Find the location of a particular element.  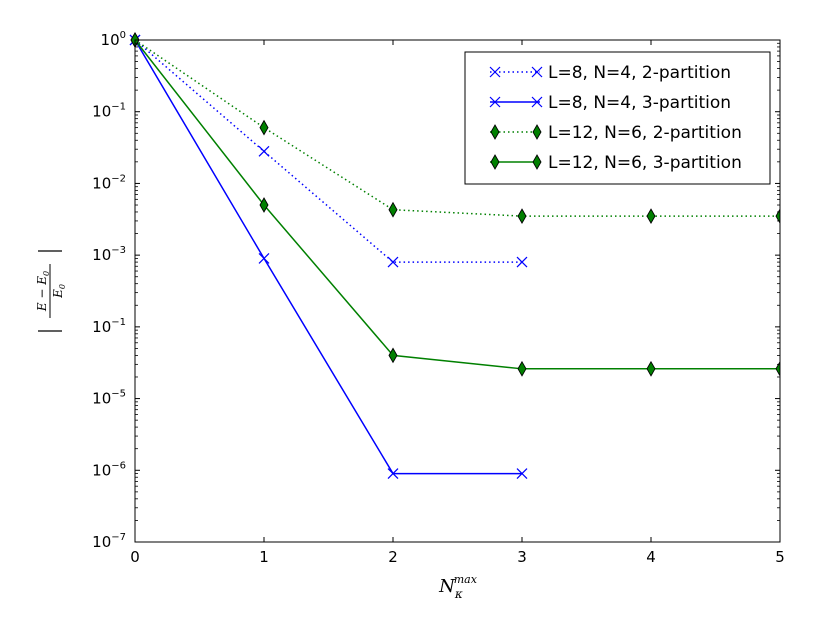

x-tick-label: 0 is located at coordinates (135, 557).